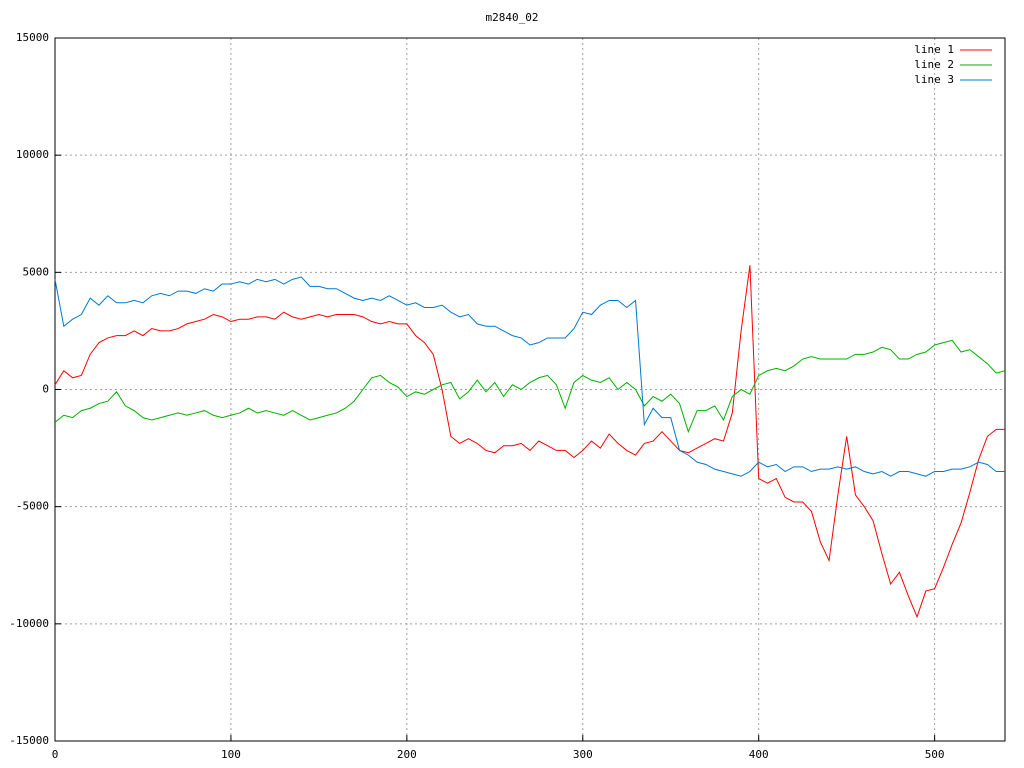 The image size is (1024, 768). Describe the element at coordinates (934, 79) in the screenshot. I see `legend-label: line 3` at that location.